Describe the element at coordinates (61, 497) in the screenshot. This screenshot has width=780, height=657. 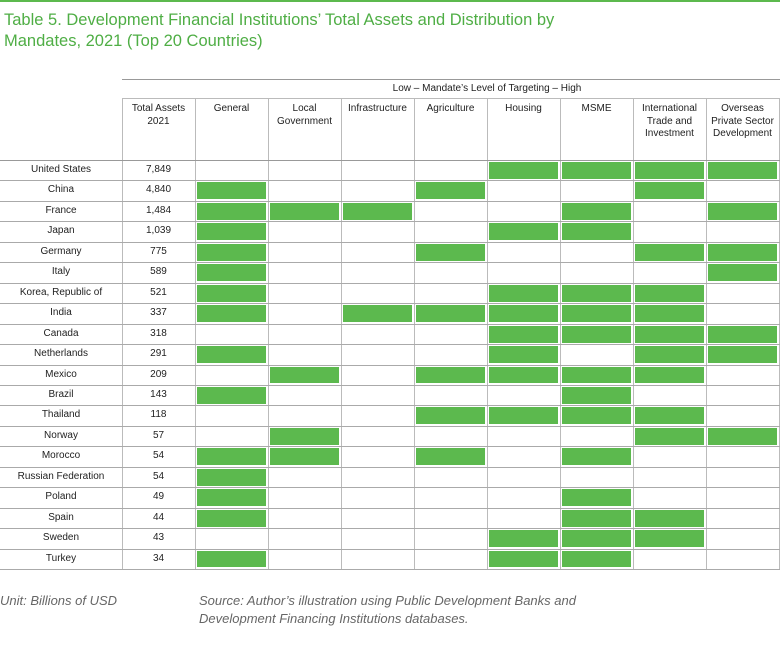
I see `country-name: Poland` at that location.